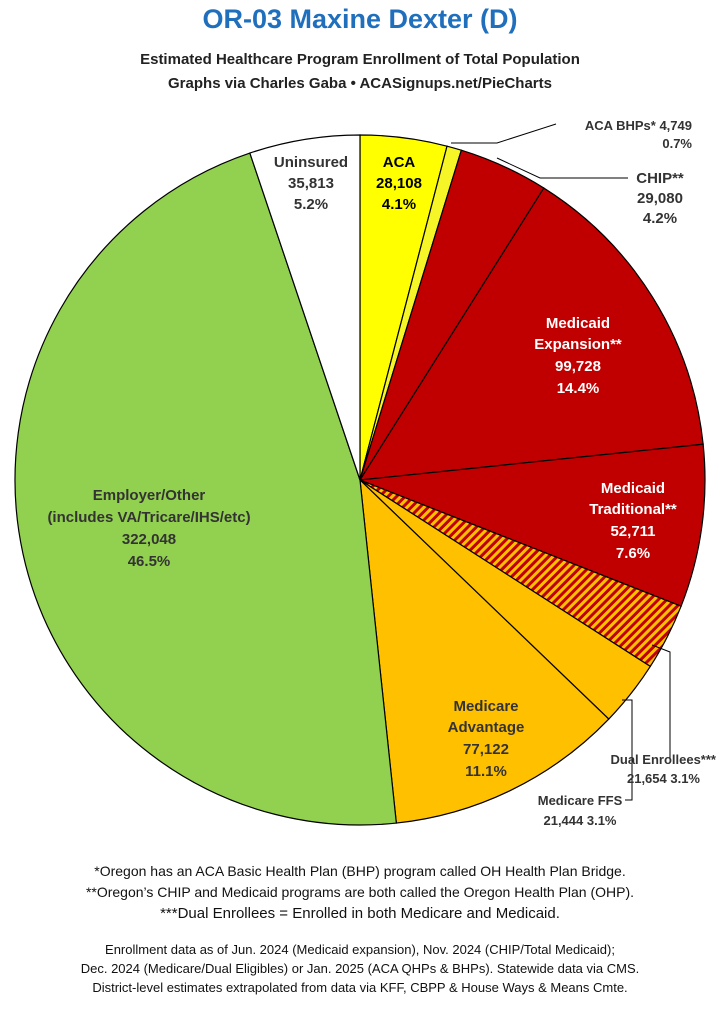  What do you see at coordinates (486, 771) in the screenshot?
I see `slice-label-madv-percent: 11.1%` at bounding box center [486, 771].